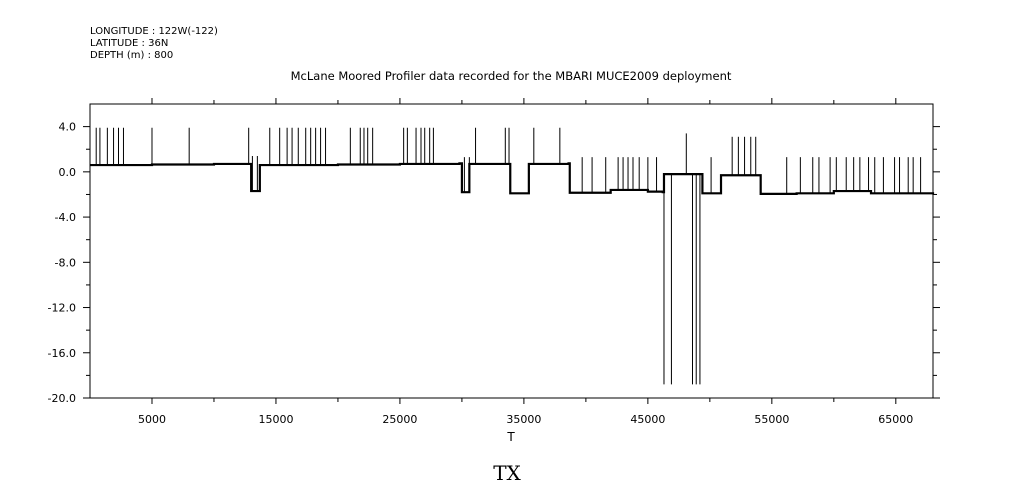  What do you see at coordinates (129, 43) in the screenshot?
I see `latitude-label: LATITUDE : 36N` at bounding box center [129, 43].